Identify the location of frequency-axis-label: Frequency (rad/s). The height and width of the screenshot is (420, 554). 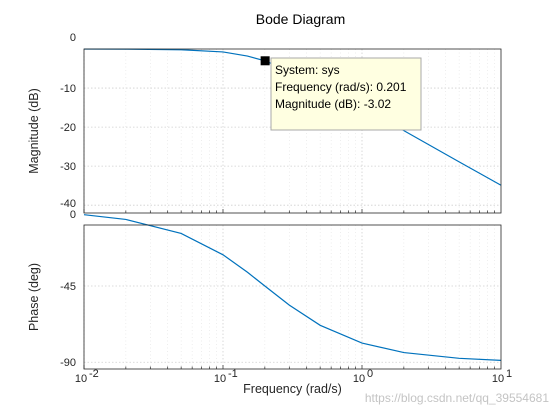
(292, 389).